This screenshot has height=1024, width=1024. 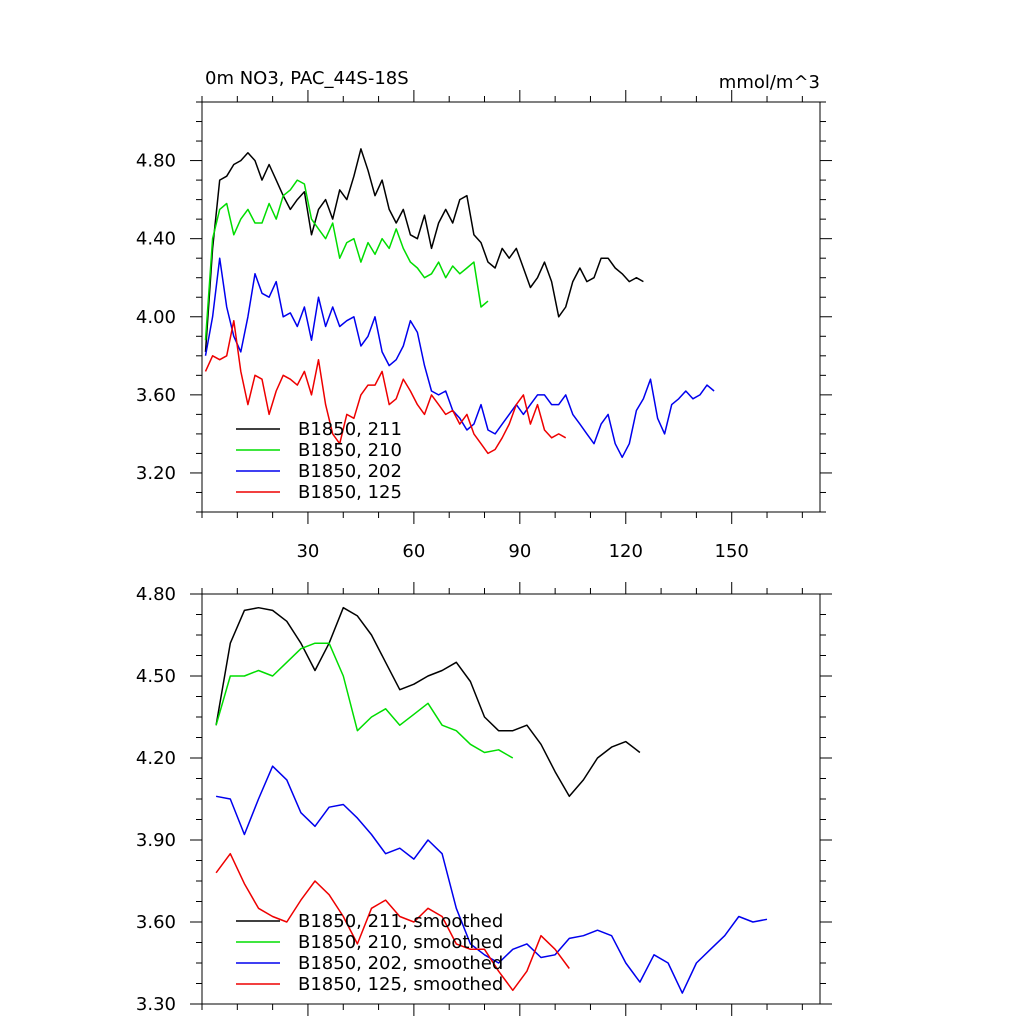 What do you see at coordinates (769, 82) in the screenshot?
I see `chart-units: mmol/m^3` at bounding box center [769, 82].